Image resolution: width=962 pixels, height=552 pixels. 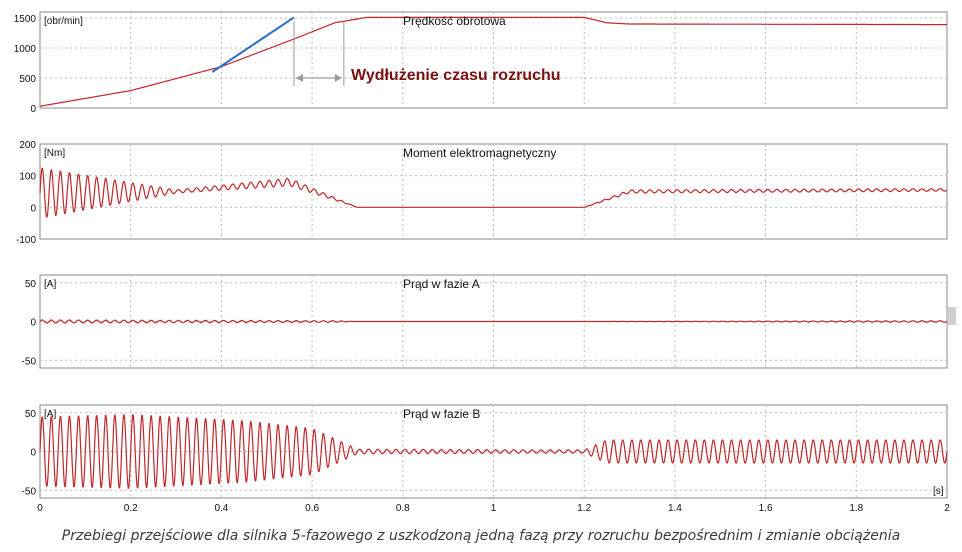 What do you see at coordinates (456, 75) in the screenshot?
I see `annotation-text: Wydłużenie czasu rozruchu` at bounding box center [456, 75].